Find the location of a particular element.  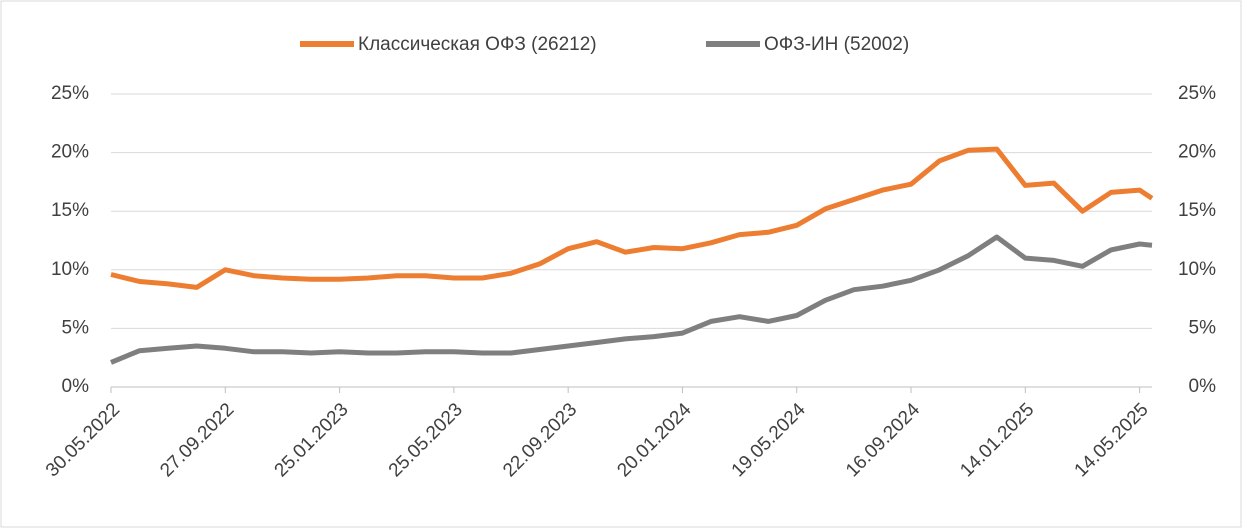

y2-tick-label: 5% is located at coordinates (1203, 327).